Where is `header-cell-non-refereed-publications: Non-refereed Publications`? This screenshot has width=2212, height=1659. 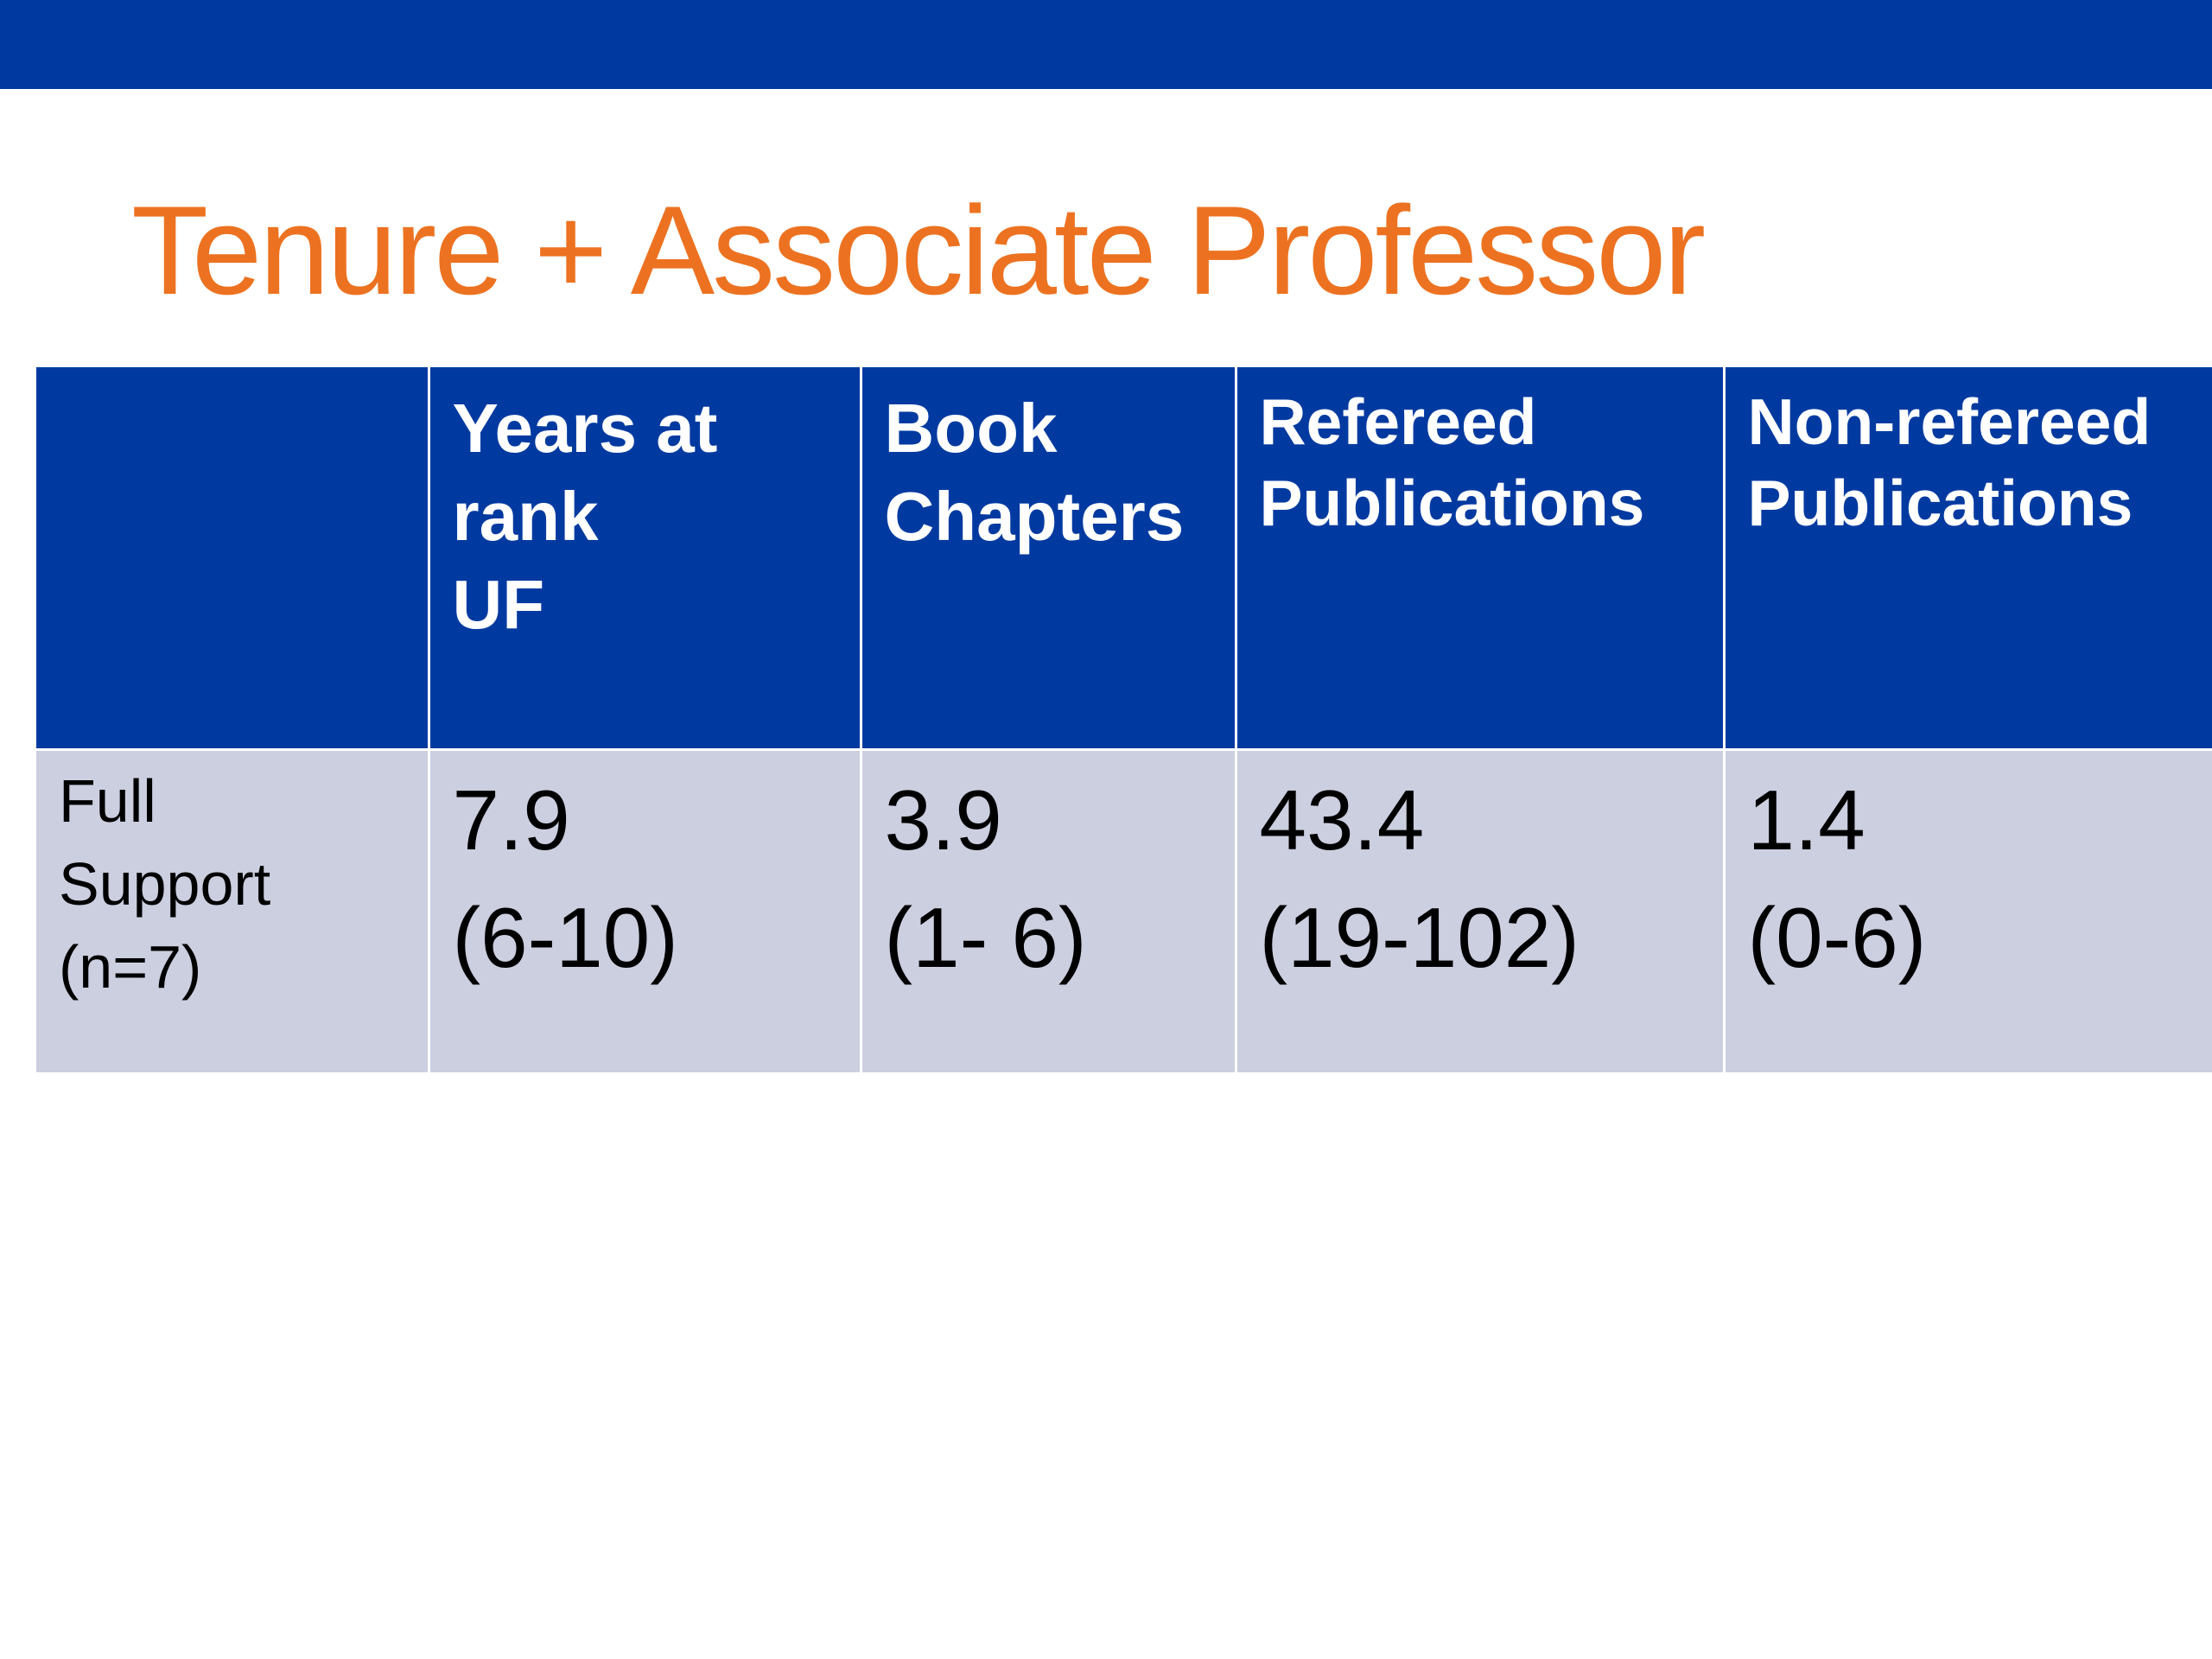
header-cell-non-refereed-publications: Non-refereed Publications is located at coordinates (1967, 558).